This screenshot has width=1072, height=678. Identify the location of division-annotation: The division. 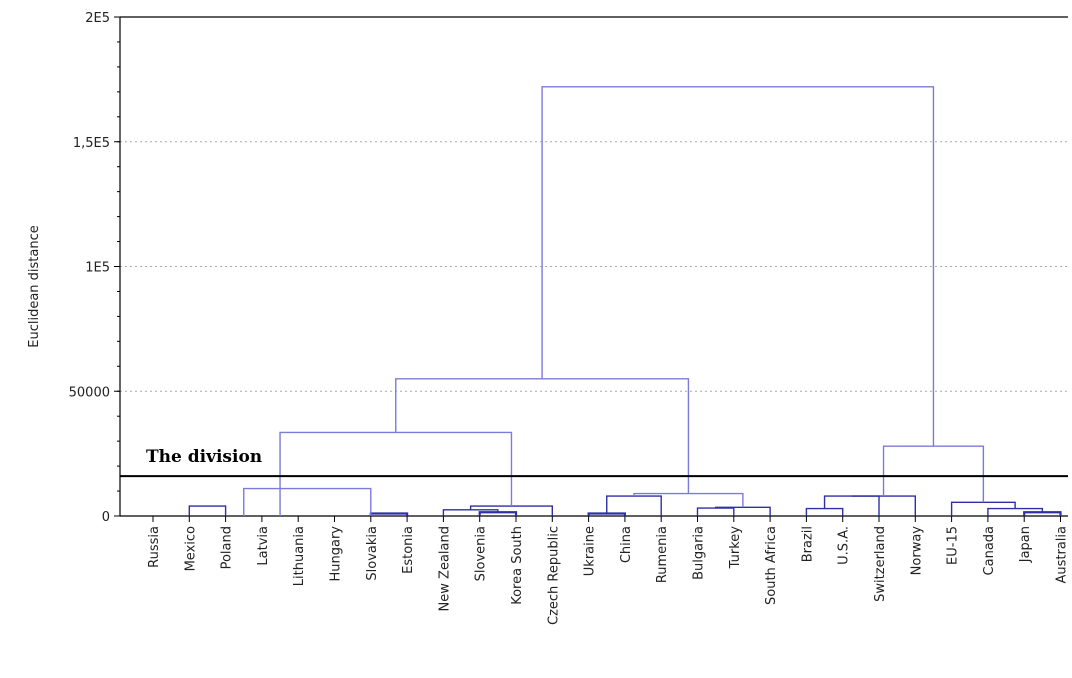
(594, 462).